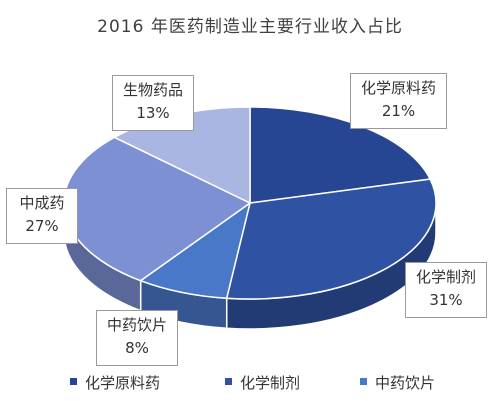 Image resolution: width=500 pixels, height=401 pixels. What do you see at coordinates (446, 300) in the screenshot?
I see `slice-value: 31%` at bounding box center [446, 300].